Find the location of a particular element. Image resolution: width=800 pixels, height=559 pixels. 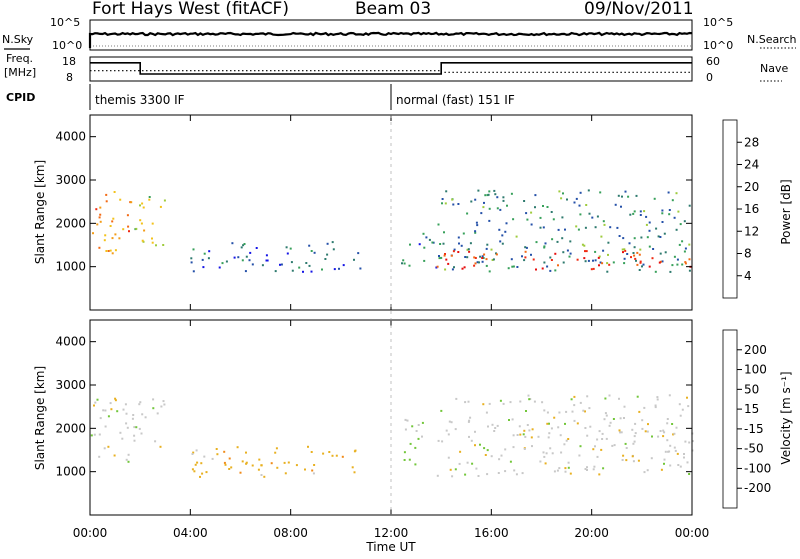

colorbar-tick-label: 16 is located at coordinates (751, 209).